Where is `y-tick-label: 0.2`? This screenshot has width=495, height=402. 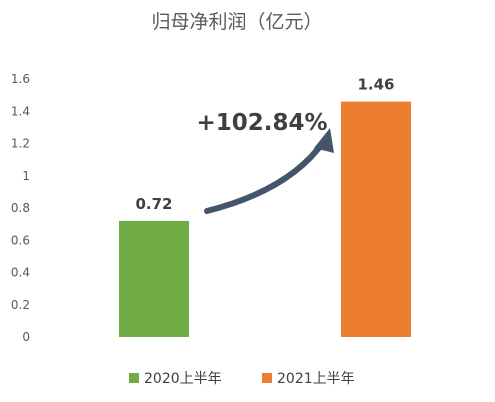 y-tick-label: 0.2 is located at coordinates (20, 305).